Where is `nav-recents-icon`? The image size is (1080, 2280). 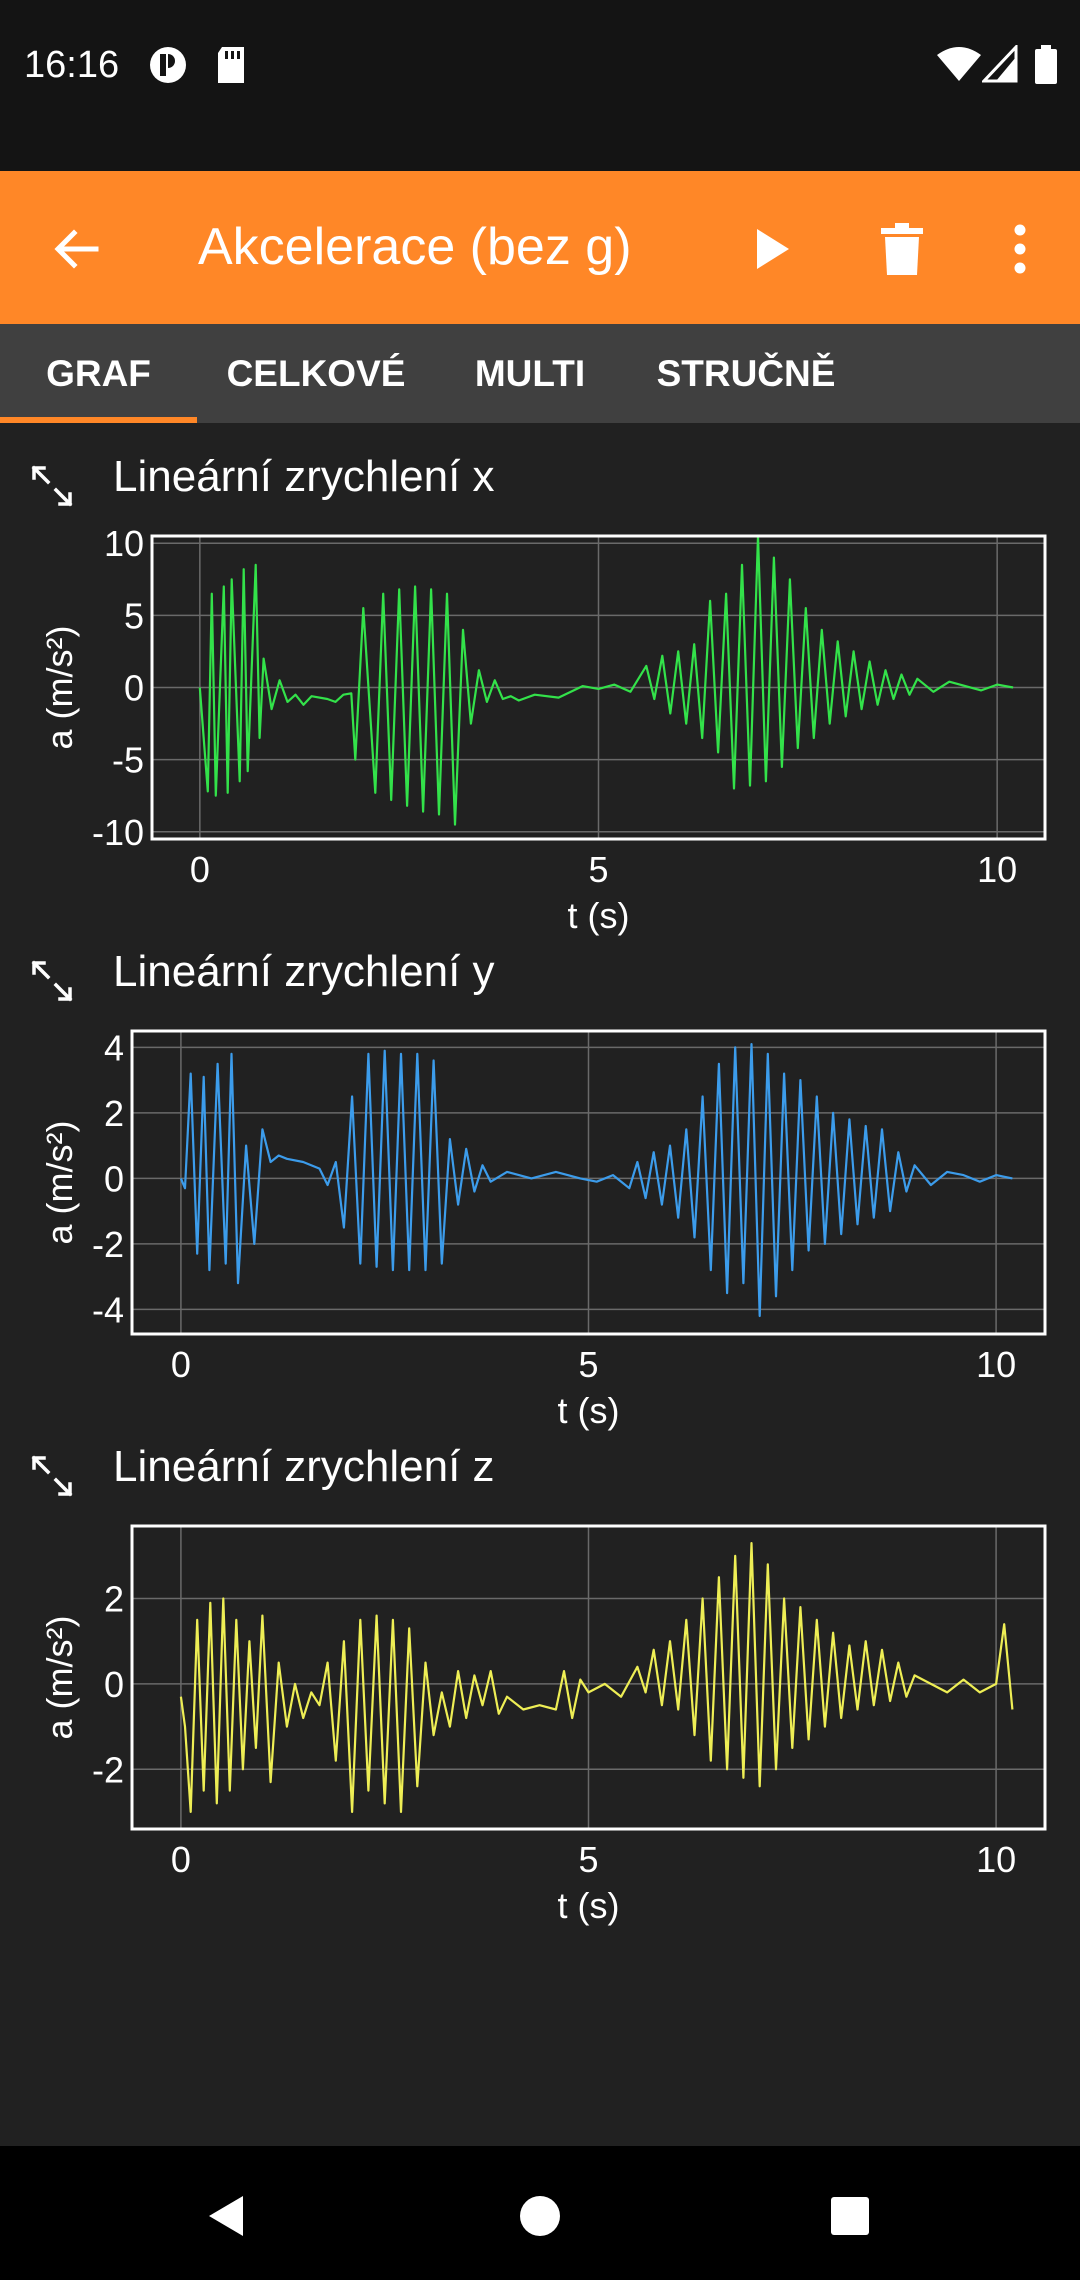
nav-recents-icon is located at coordinates (850, 2216).